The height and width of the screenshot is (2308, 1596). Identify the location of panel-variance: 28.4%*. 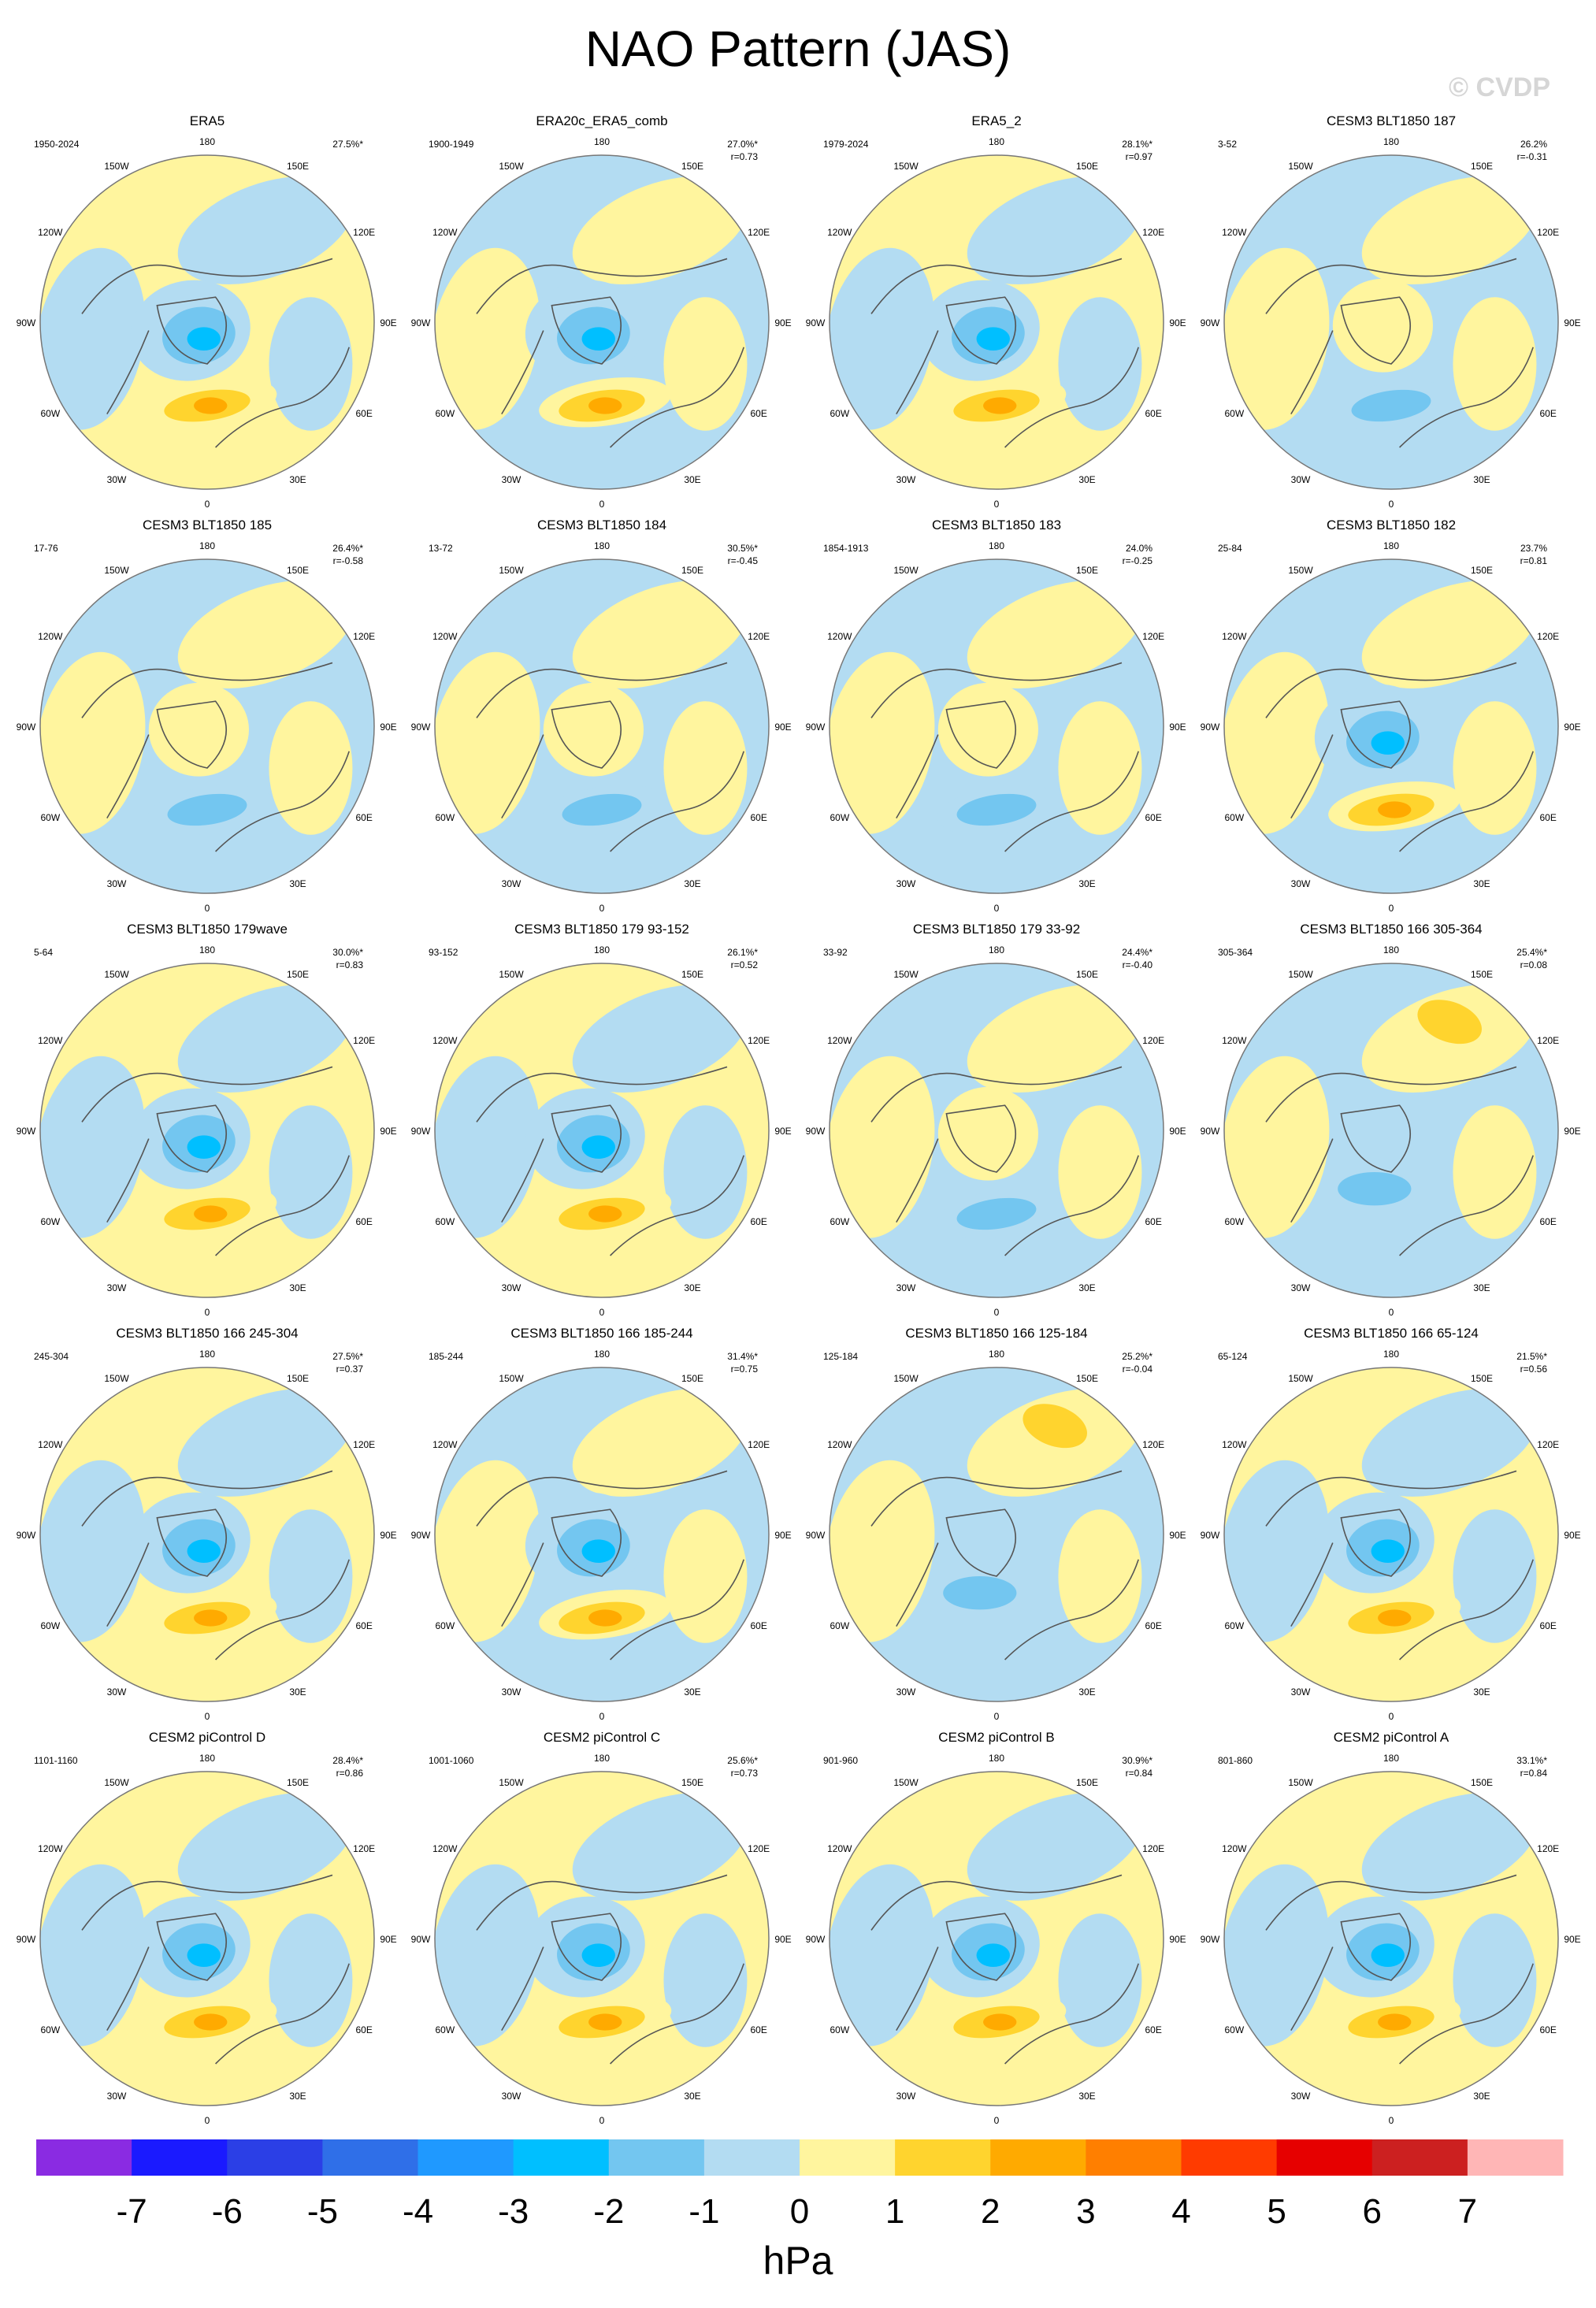
(347, 1760).